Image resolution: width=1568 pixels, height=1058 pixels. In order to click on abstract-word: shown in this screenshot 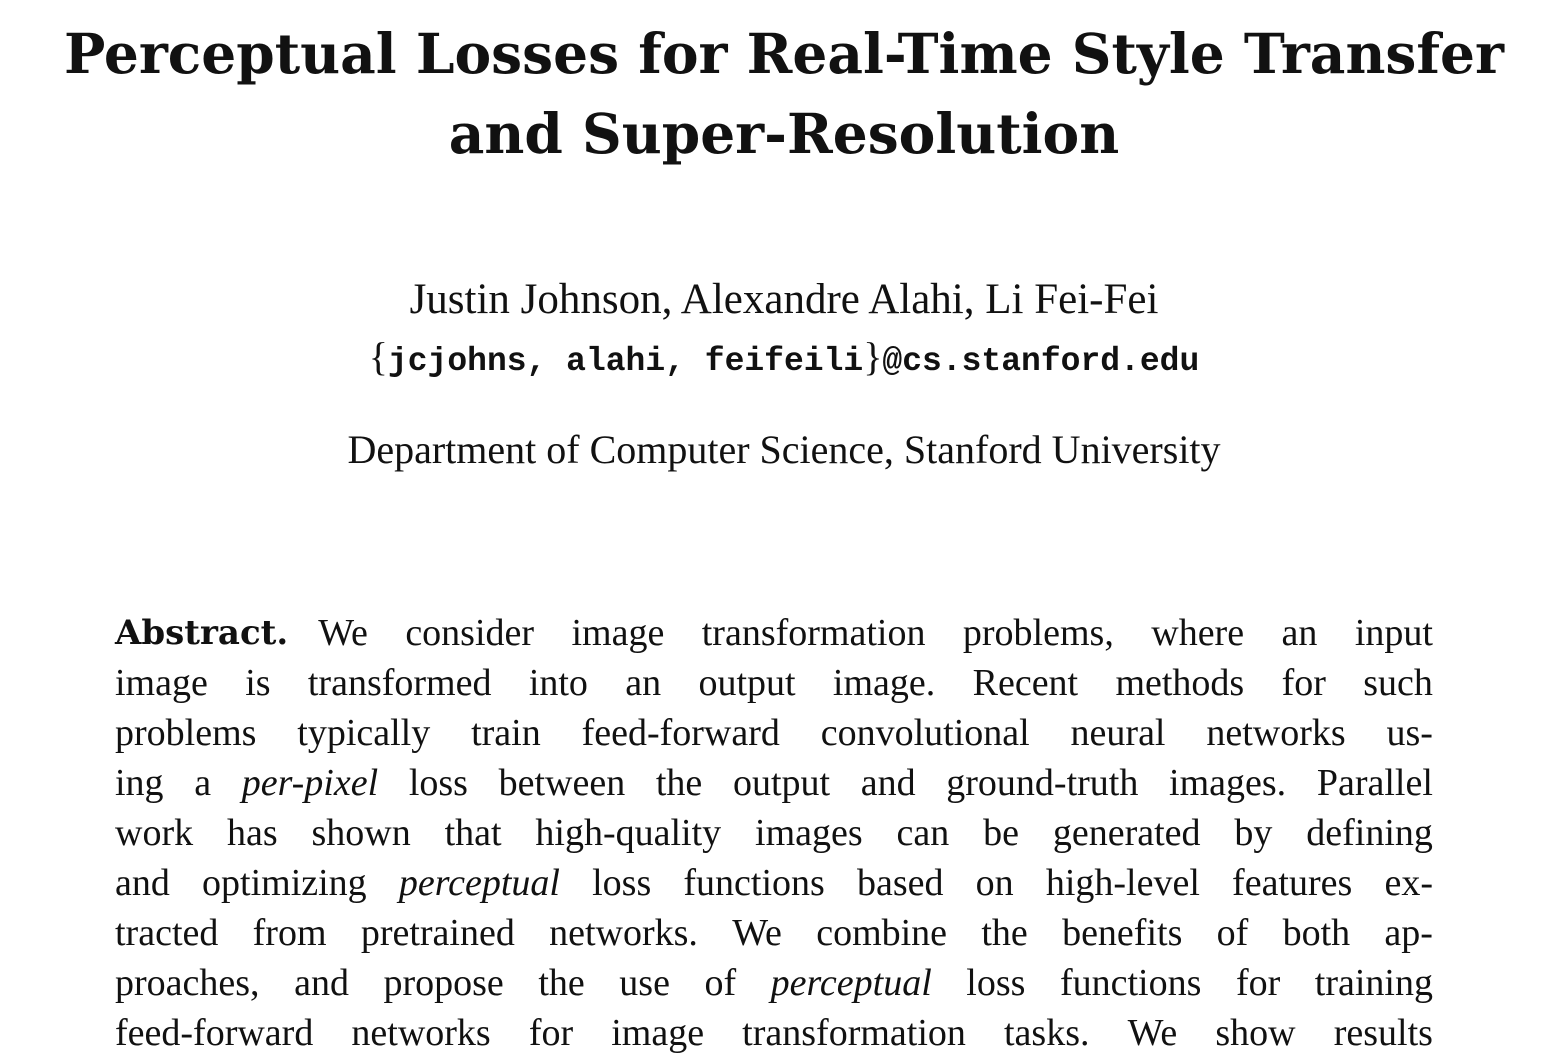, I will do `click(361, 833)`.